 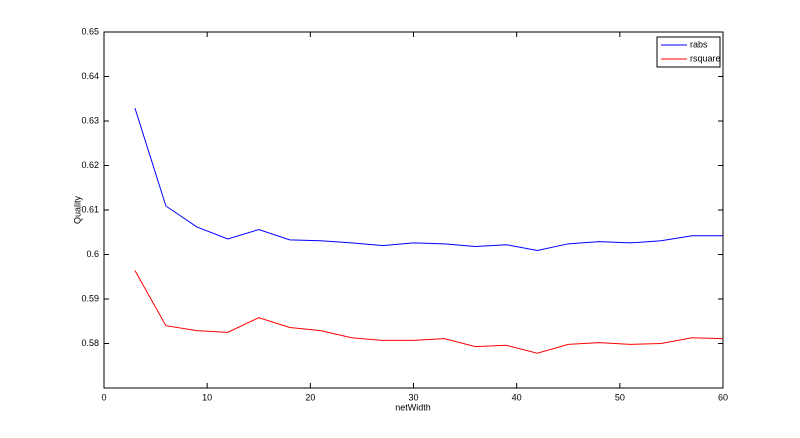 I want to click on y-tick-label: 0.61, so click(x=90, y=209).